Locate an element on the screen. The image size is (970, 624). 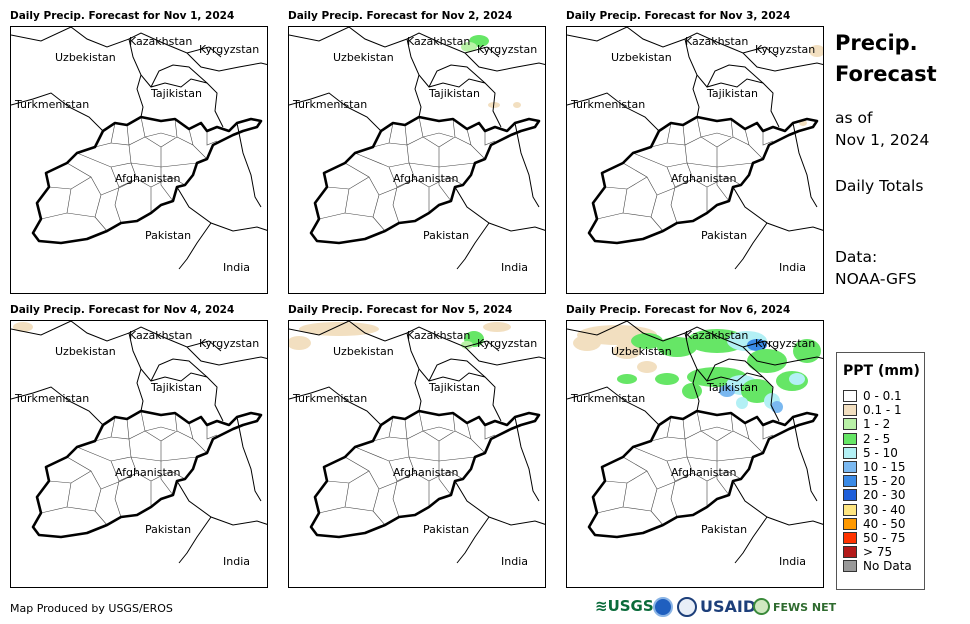
legend-label: 5 - 10 is located at coordinates (880, 452).